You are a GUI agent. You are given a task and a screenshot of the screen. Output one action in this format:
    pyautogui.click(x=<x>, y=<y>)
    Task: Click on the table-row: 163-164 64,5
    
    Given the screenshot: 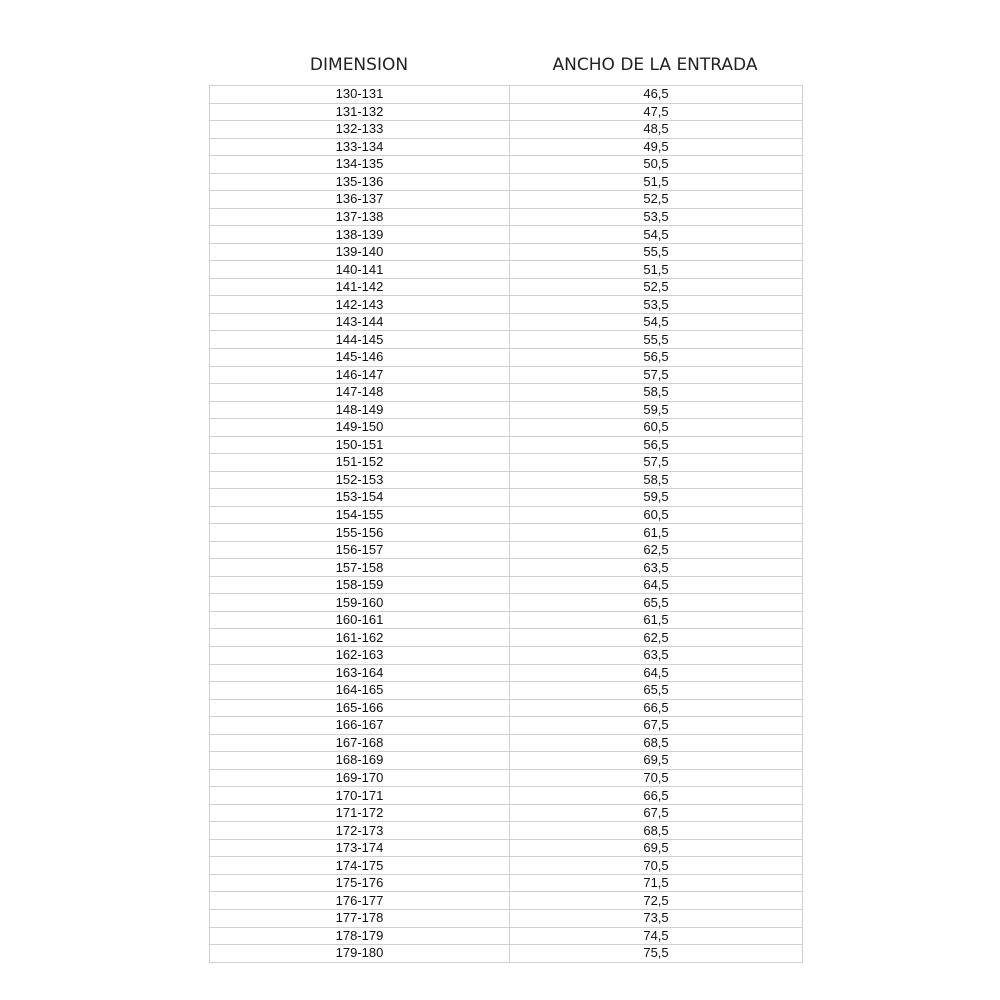 What is the action you would take?
    pyautogui.click(x=506, y=673)
    